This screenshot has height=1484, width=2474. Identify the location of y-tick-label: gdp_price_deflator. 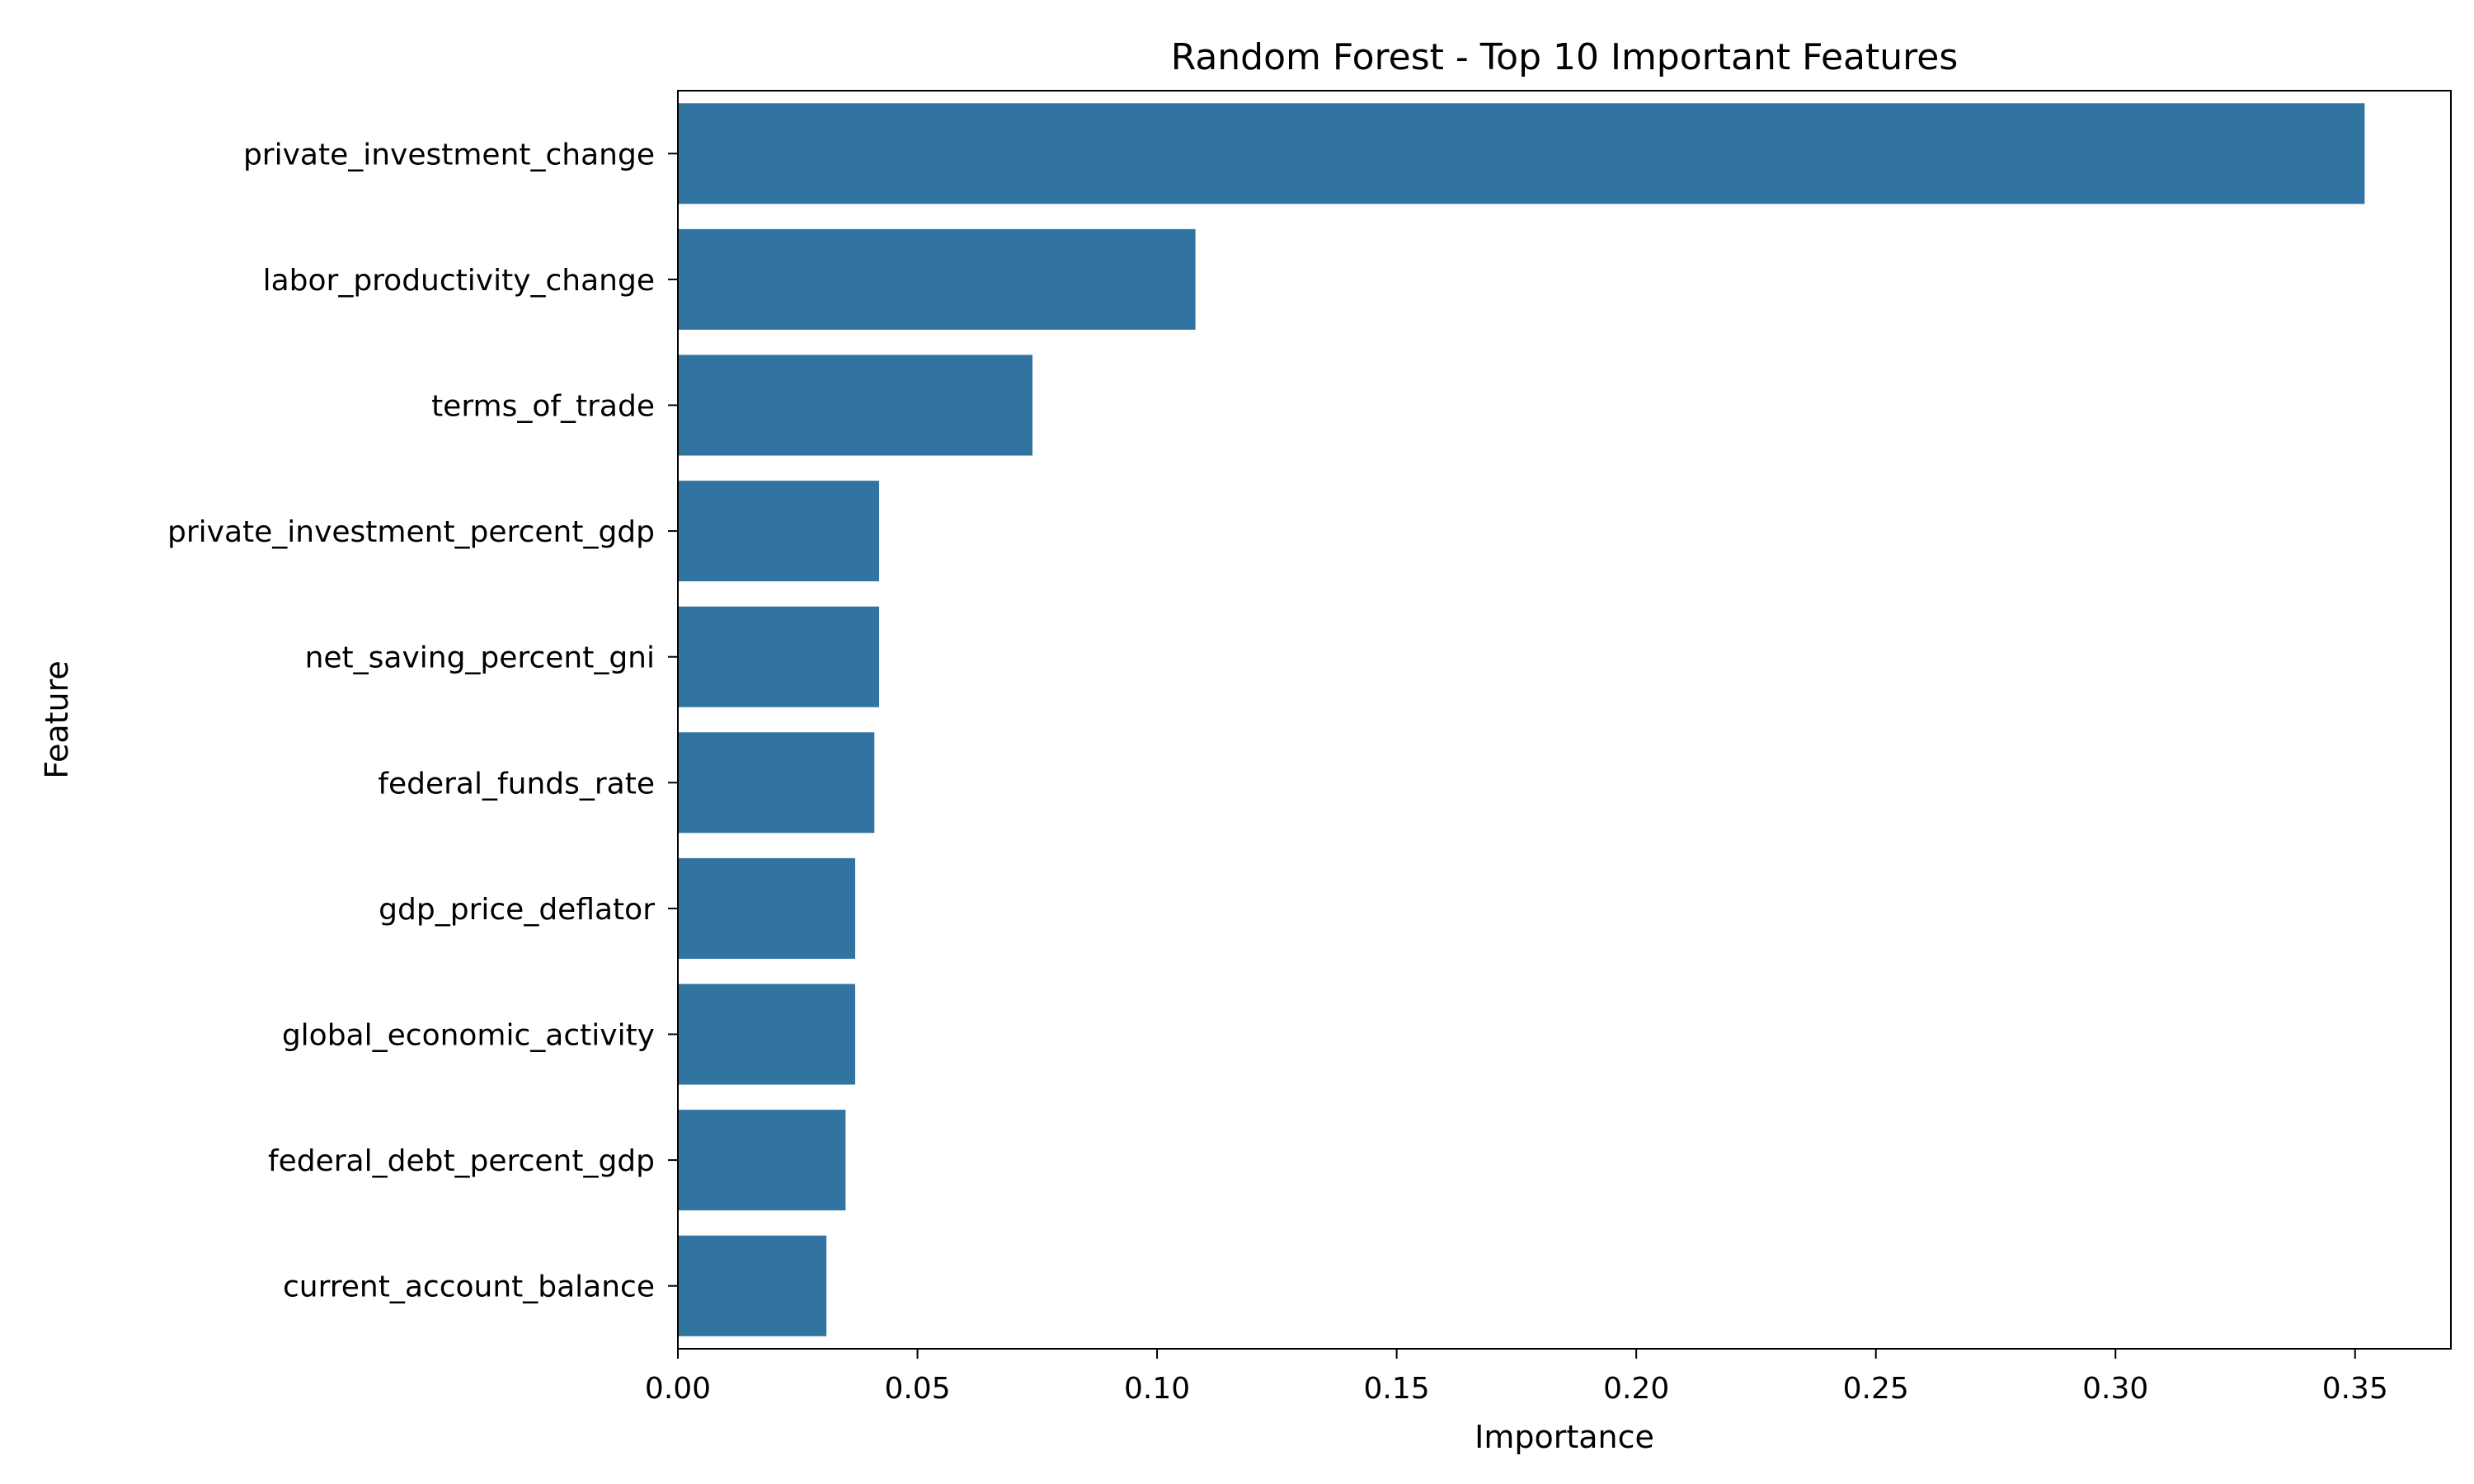
(517, 910).